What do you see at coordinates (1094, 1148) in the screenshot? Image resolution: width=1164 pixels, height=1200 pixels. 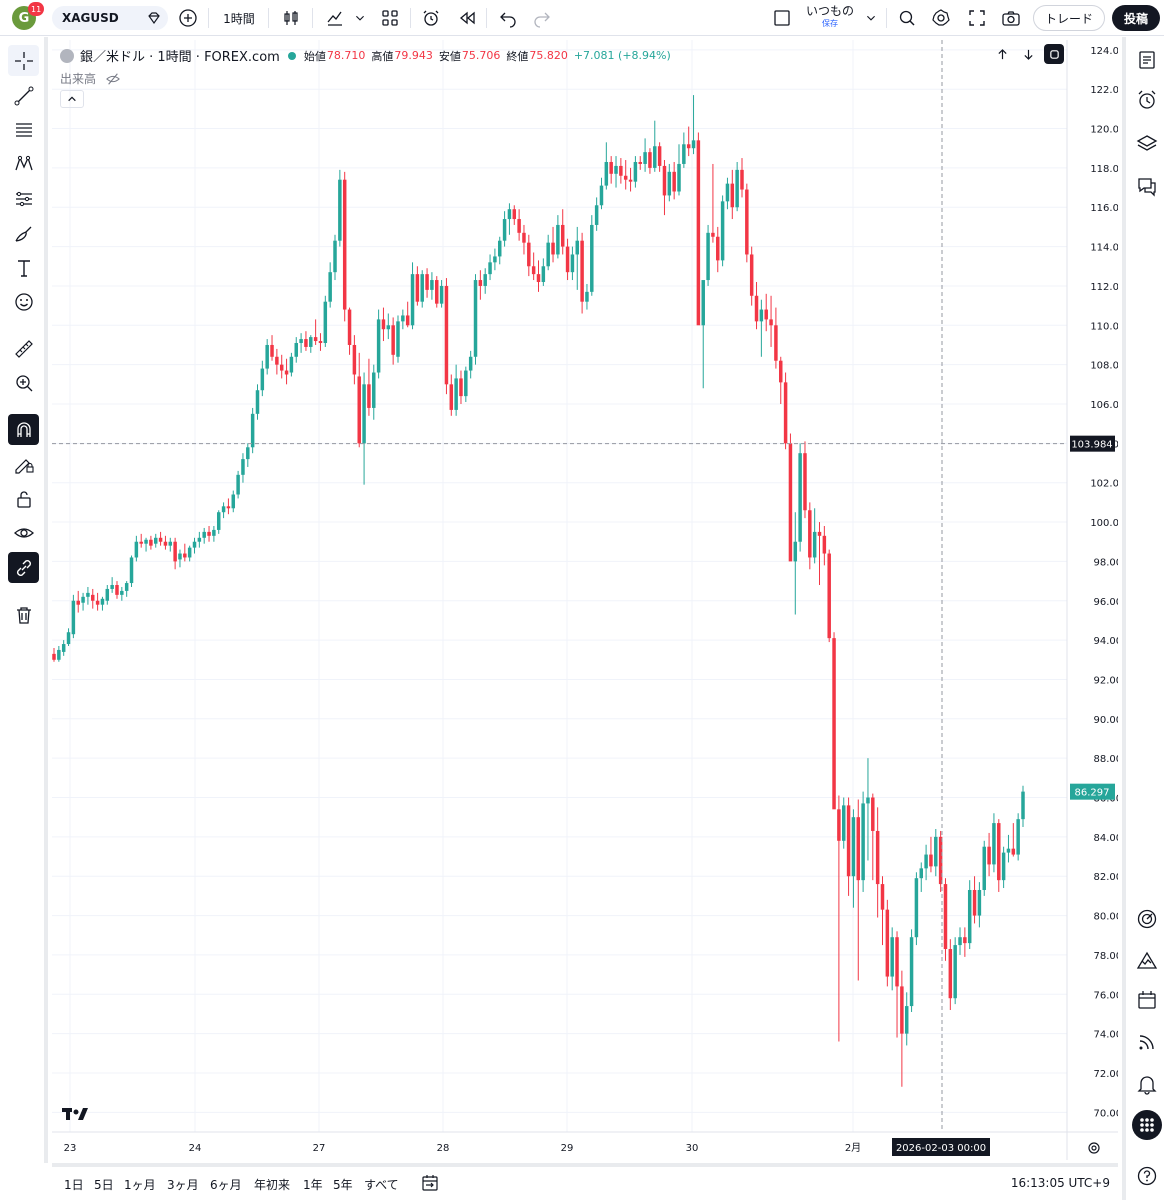 I see `axis-settings-icon` at bounding box center [1094, 1148].